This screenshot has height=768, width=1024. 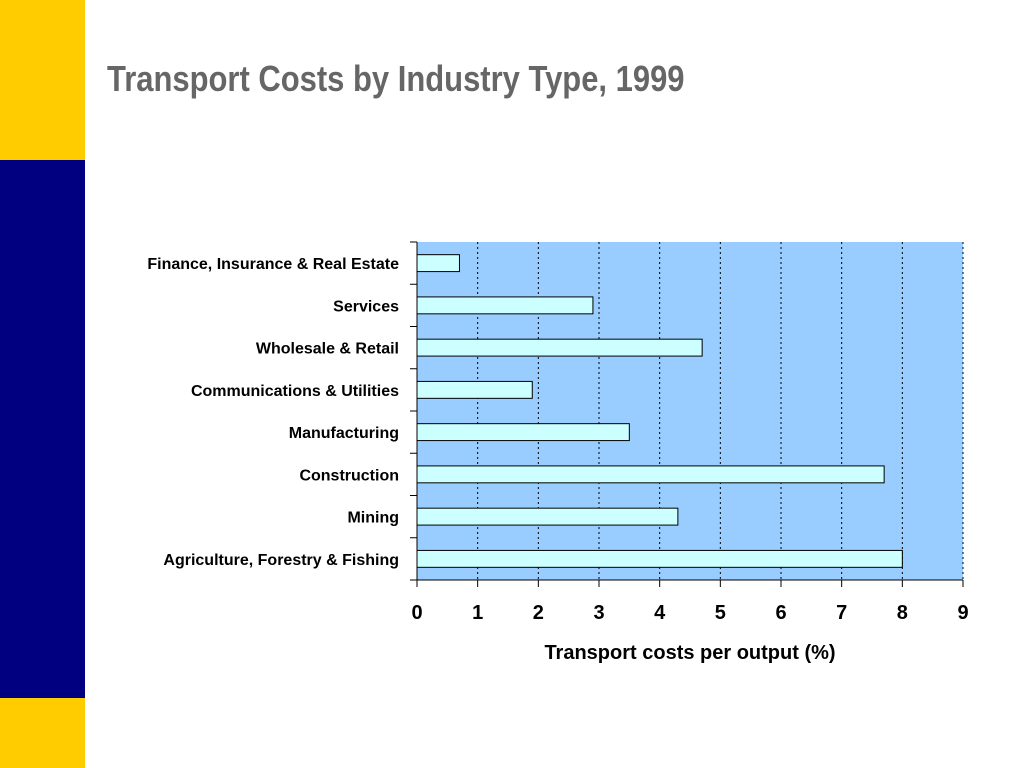 I want to click on x-tick-label: 7, so click(x=841, y=613).